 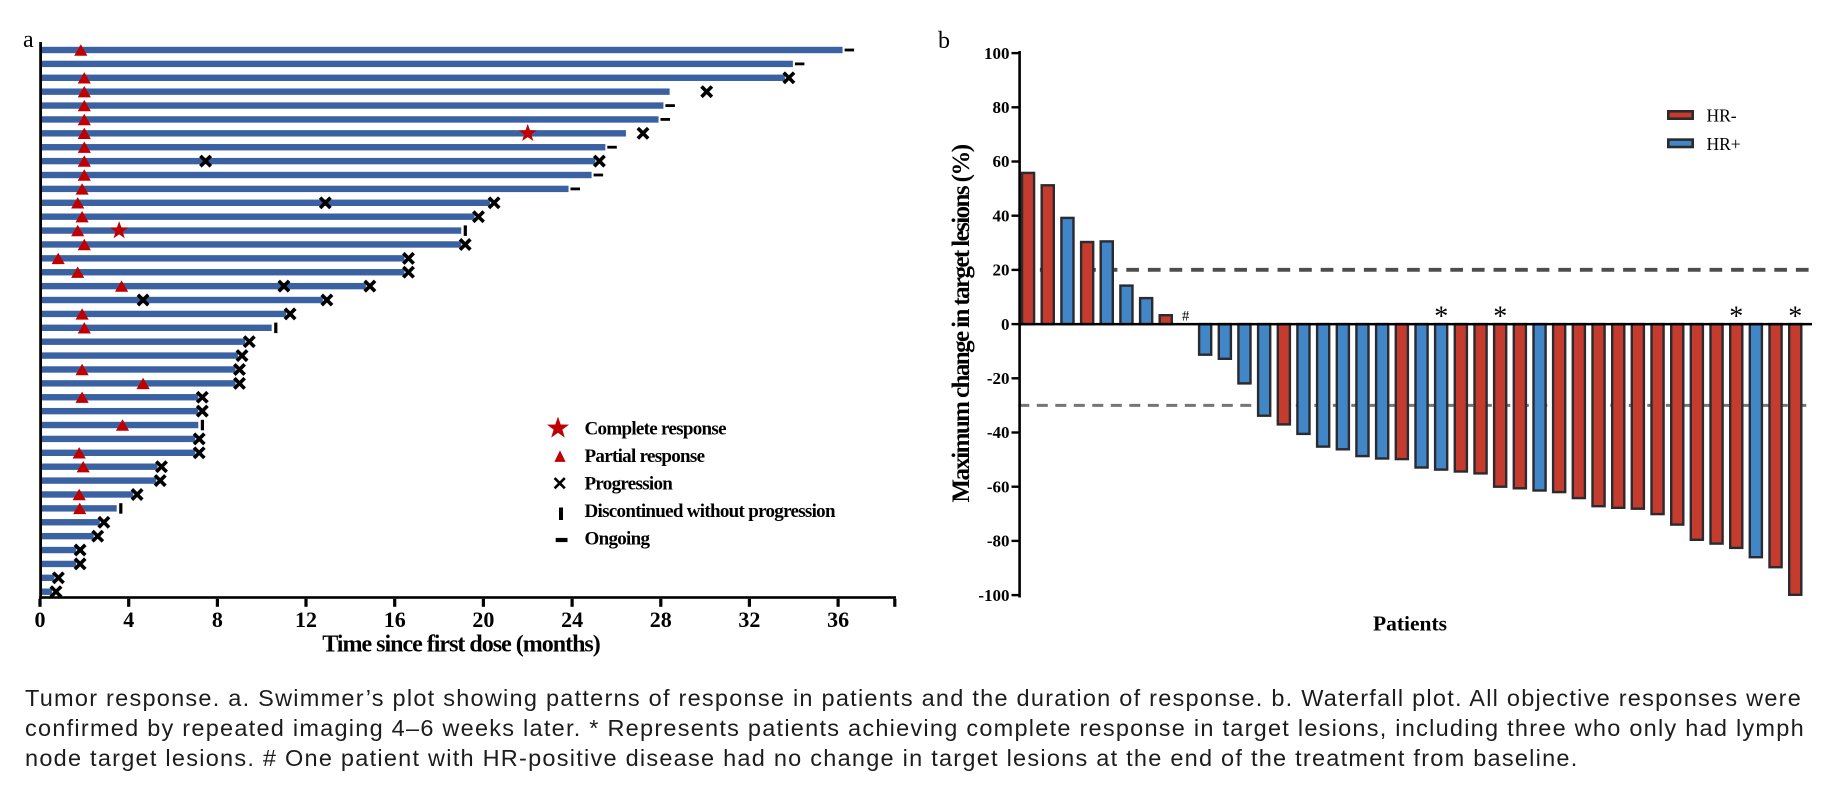 I want to click on svg-text: Time since first dose (months), so click(x=461, y=645).